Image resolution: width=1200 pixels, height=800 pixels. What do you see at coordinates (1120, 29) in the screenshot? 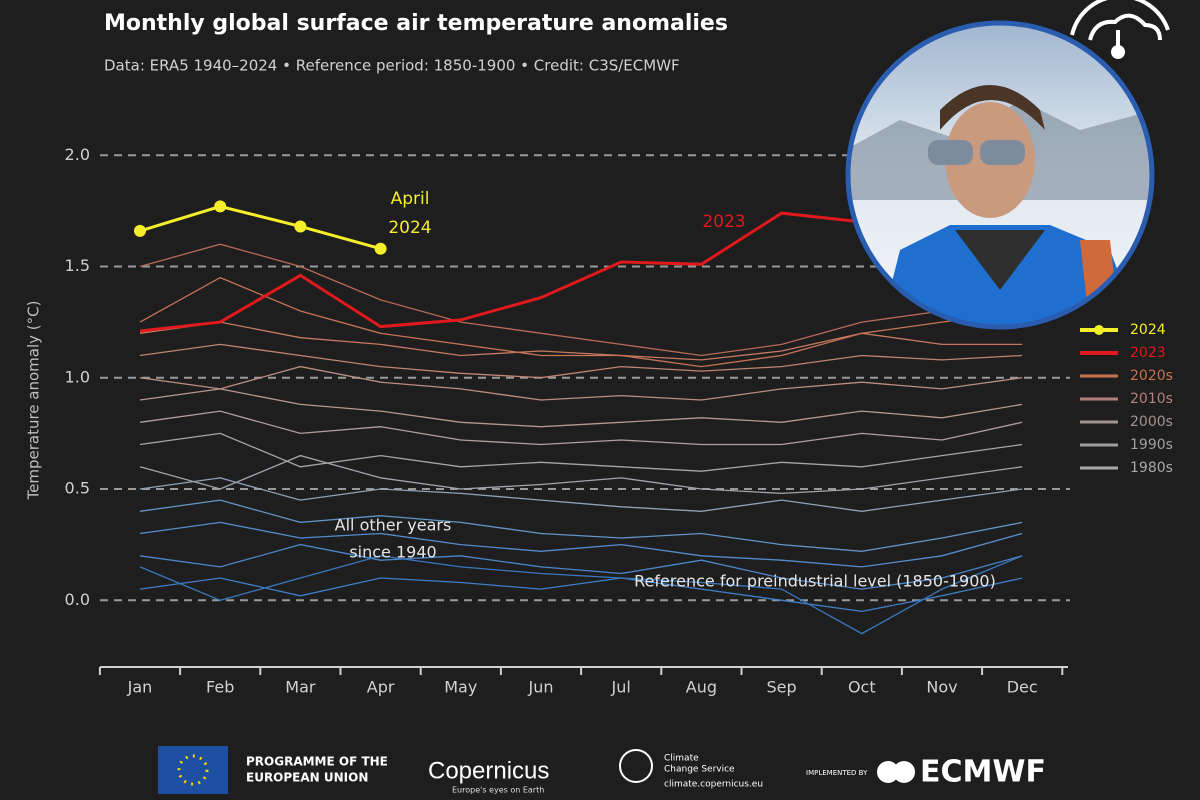
I see `logo` at bounding box center [1120, 29].